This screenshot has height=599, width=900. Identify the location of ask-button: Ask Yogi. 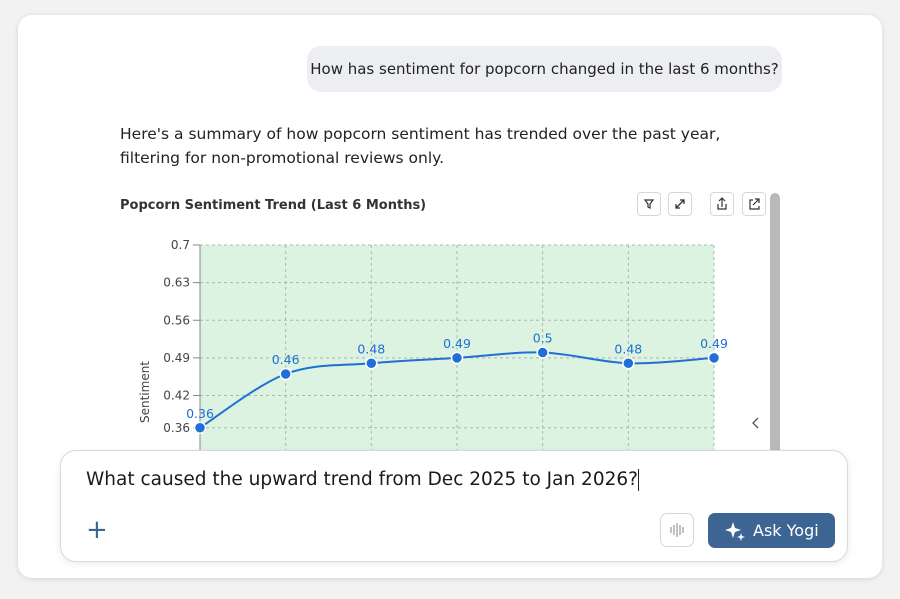
(771, 530).